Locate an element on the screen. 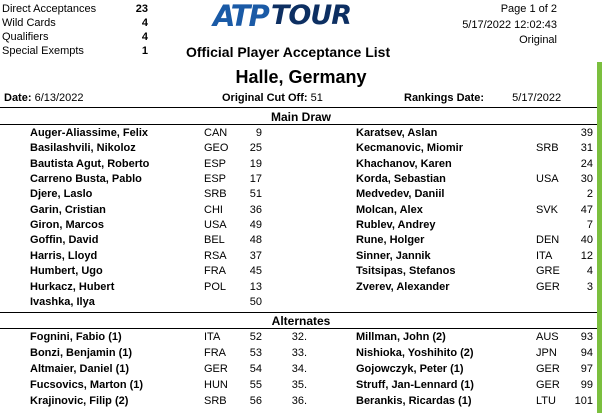 Image resolution: width=602 pixels, height=413 pixels. player-rank: 50 is located at coordinates (255, 301).